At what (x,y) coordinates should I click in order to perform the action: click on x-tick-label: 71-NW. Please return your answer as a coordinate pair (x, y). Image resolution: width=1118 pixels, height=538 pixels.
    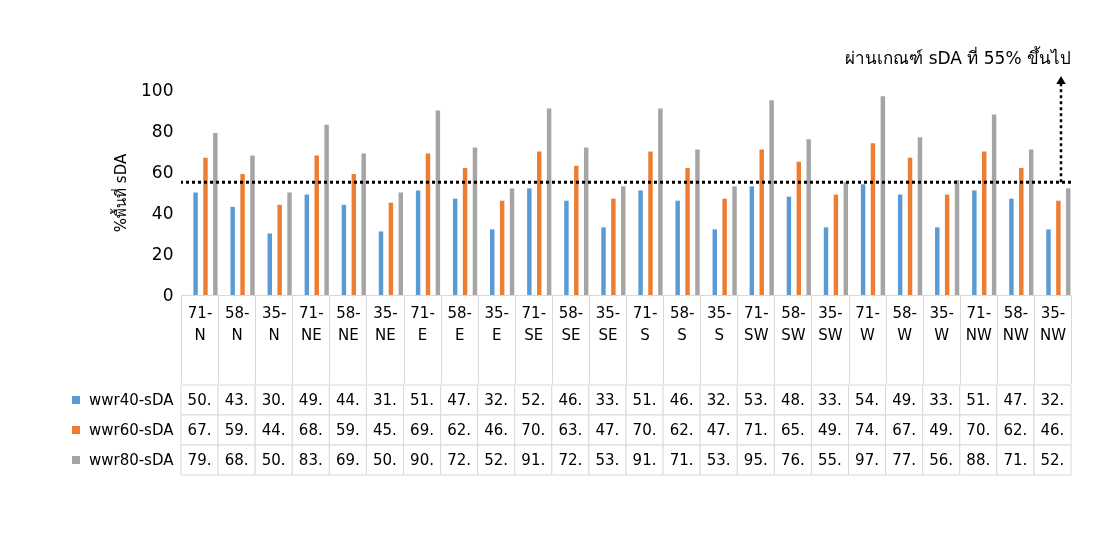
    Looking at the image, I should click on (978, 323).